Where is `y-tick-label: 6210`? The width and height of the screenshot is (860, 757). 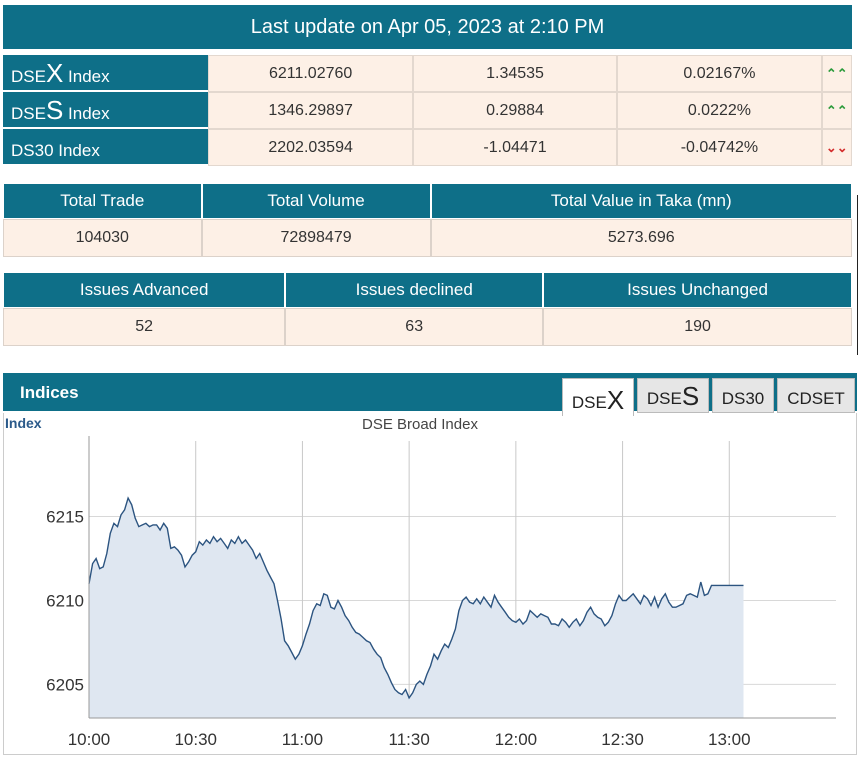
y-tick-label: 6210 is located at coordinates (65, 600).